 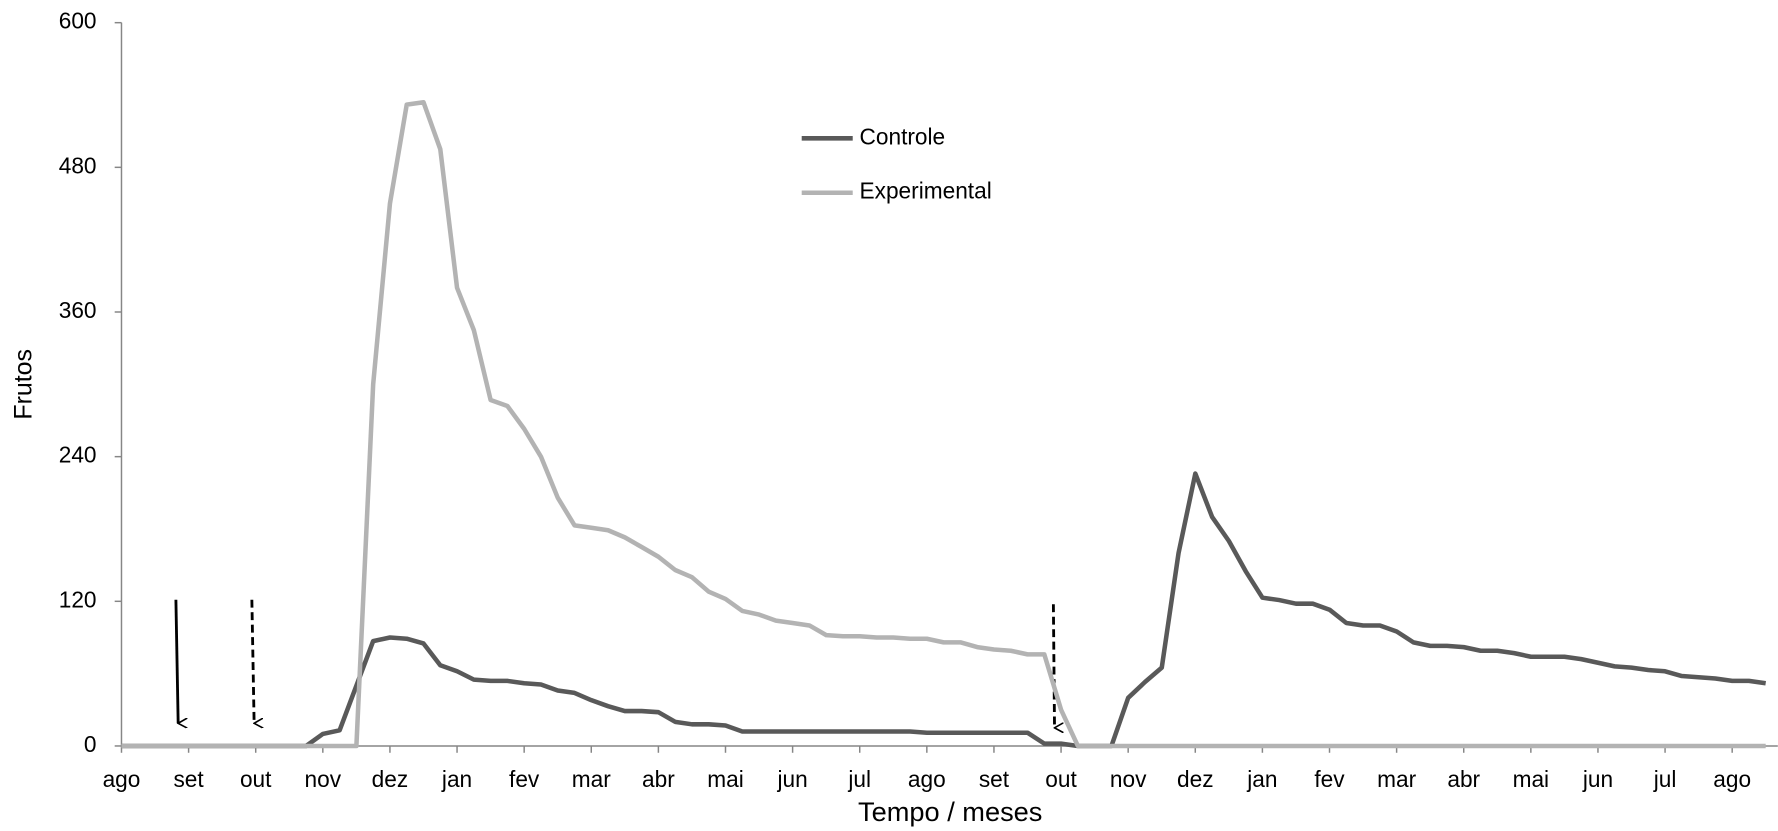 I want to click on y-axis-title: Frutos, so click(x=24, y=384).